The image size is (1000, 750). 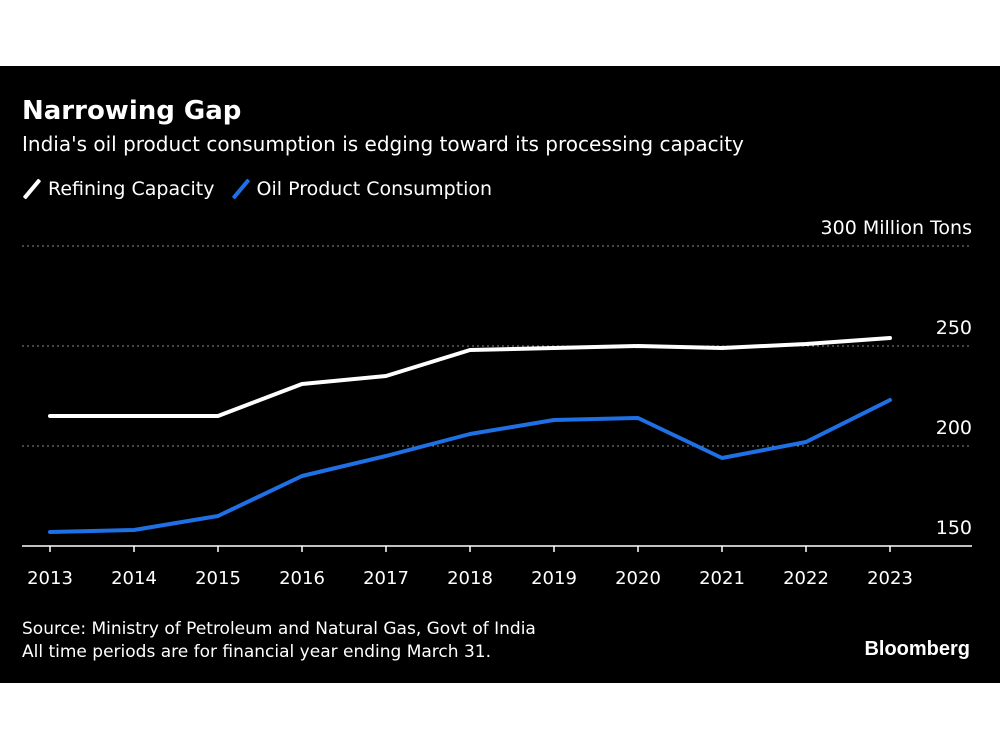 I want to click on x-tick-label-2019: 2019, so click(x=554, y=578).